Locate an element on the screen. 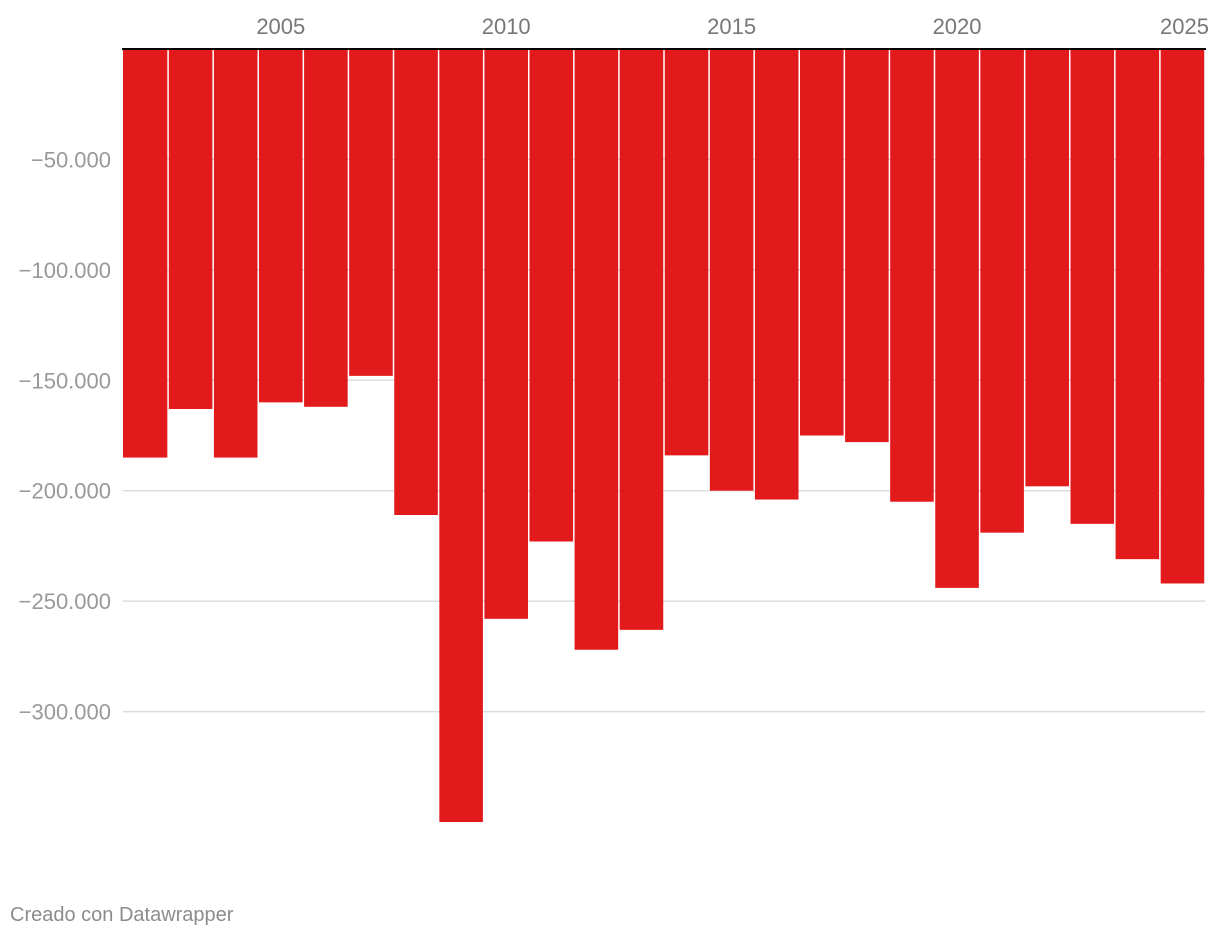  bar-2016 is located at coordinates (776, 274).